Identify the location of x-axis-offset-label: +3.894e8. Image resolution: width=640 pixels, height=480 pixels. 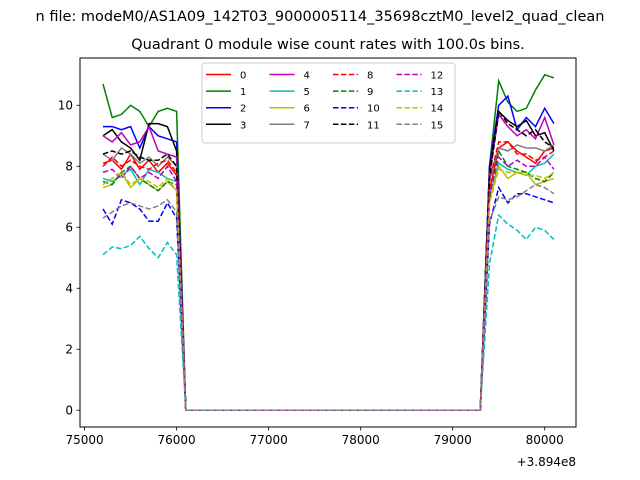
(546, 462).